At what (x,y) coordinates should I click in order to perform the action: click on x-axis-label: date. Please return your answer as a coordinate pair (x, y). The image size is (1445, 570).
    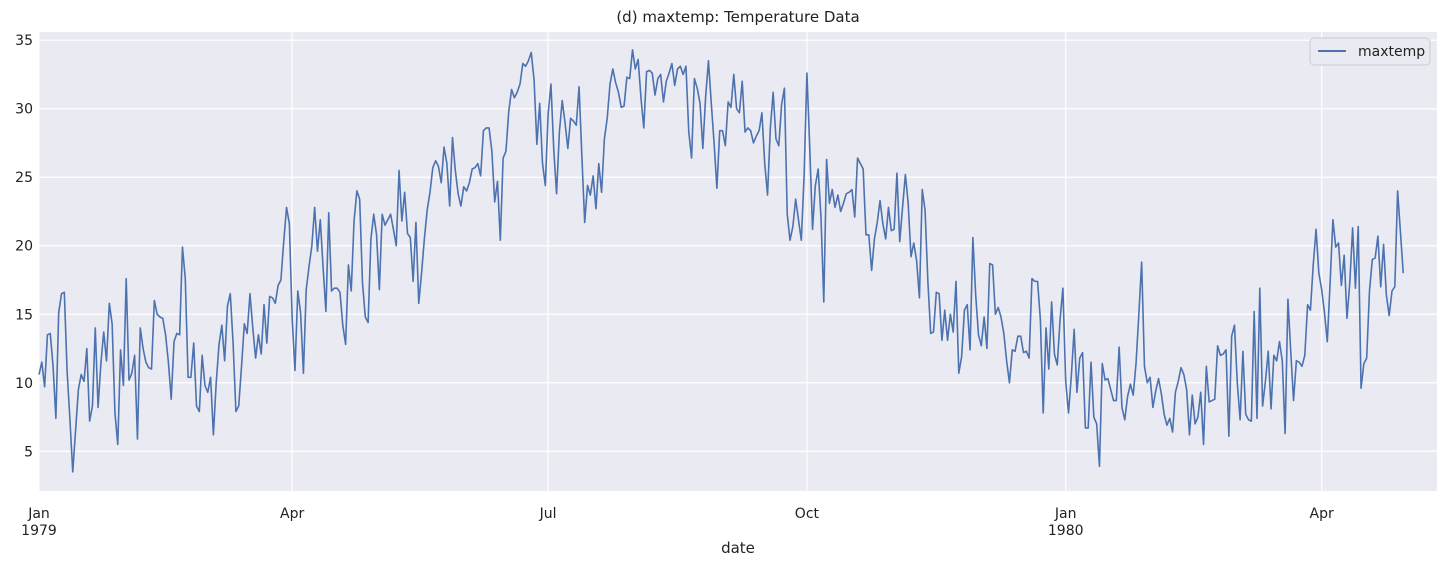
    Looking at the image, I should click on (738, 548).